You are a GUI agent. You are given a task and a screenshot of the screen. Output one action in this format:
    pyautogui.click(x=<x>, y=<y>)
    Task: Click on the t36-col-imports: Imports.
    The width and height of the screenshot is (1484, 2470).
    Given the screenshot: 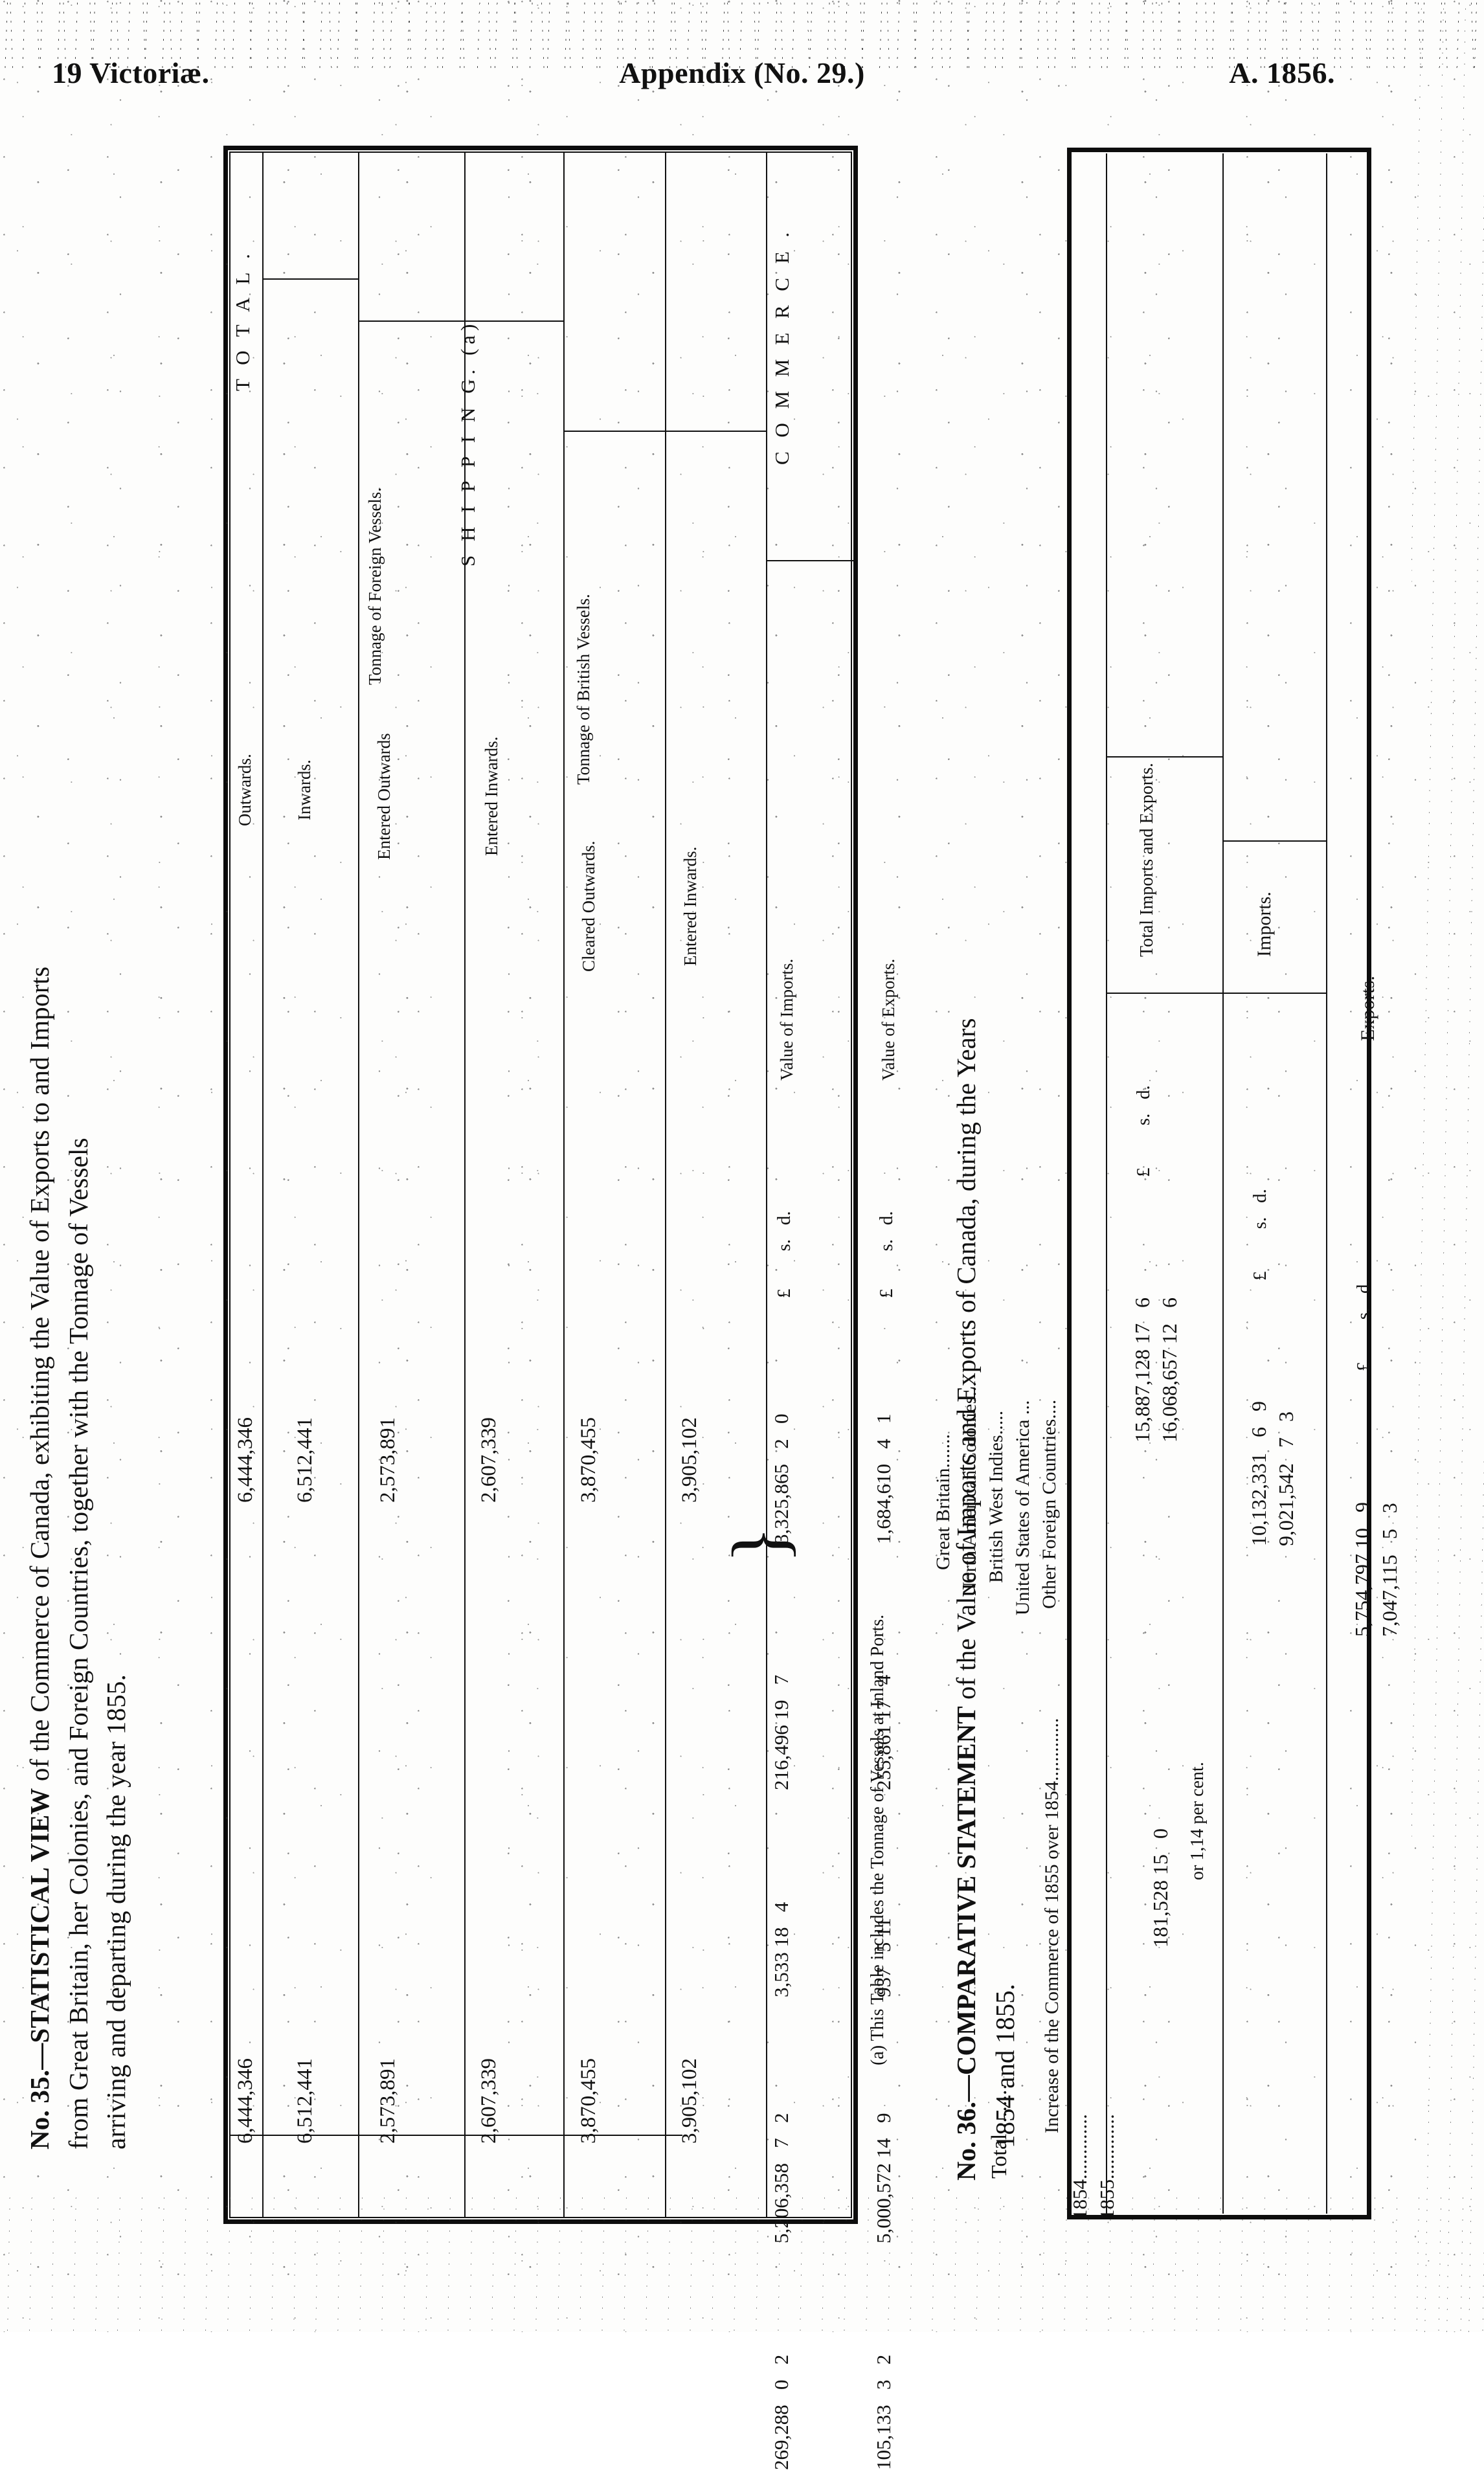 What is the action you would take?
    pyautogui.click(x=1264, y=925)
    